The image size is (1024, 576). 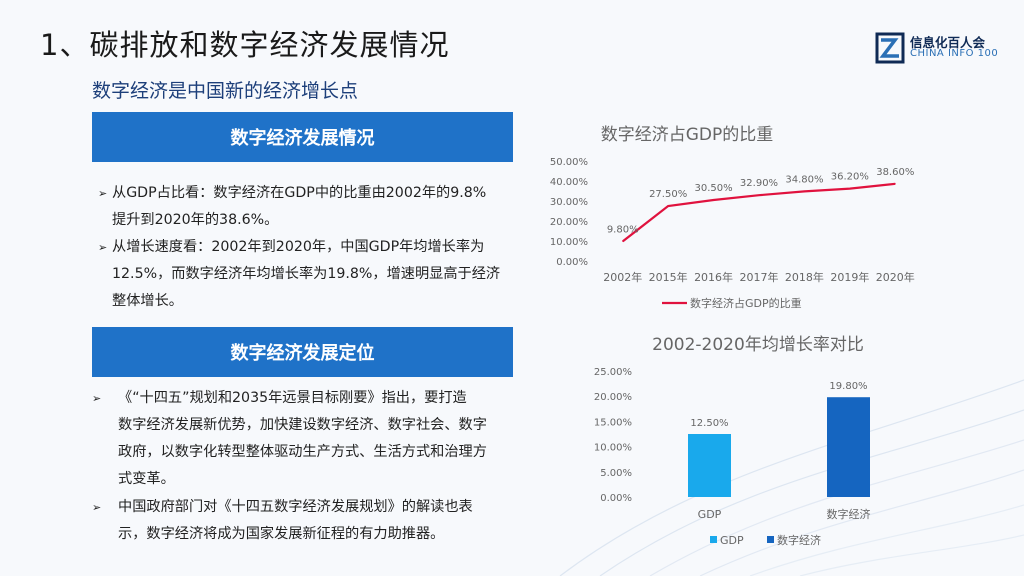 What do you see at coordinates (895, 172) in the screenshot?
I see `data-label: 38.60%` at bounding box center [895, 172].